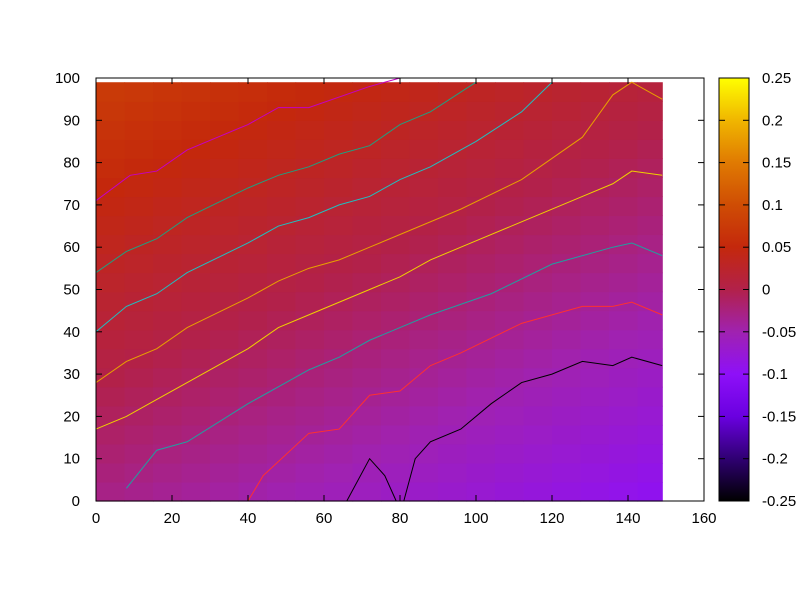 The image size is (800, 600). What do you see at coordinates (71, 247) in the screenshot?
I see `y-tick-label: 60` at bounding box center [71, 247].